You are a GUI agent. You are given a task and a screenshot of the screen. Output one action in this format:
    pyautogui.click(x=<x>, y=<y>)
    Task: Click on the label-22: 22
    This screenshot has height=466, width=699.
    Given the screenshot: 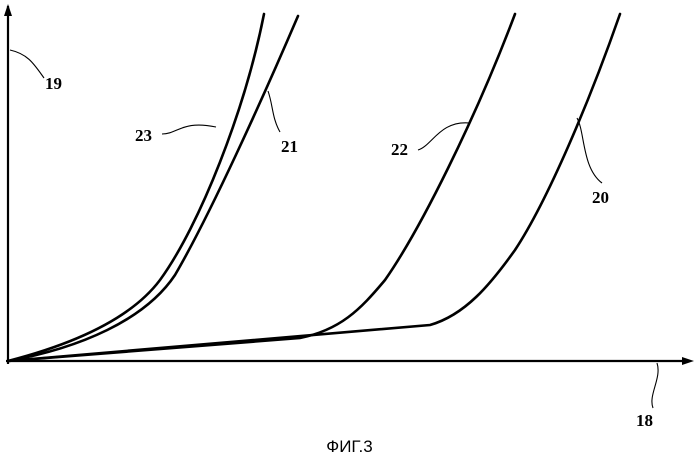 What is the action you would take?
    pyautogui.click(x=399, y=149)
    